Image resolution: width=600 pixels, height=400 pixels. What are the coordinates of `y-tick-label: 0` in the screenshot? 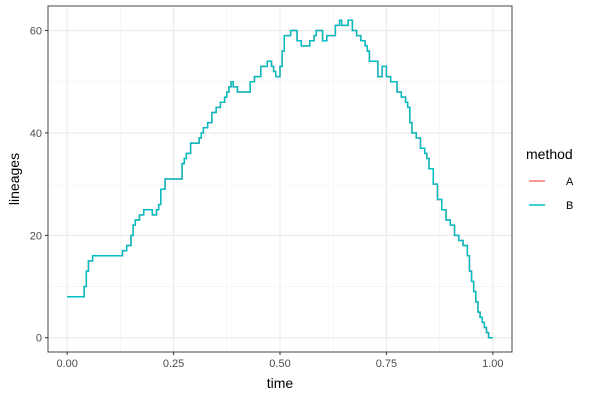 It's located at (39, 339).